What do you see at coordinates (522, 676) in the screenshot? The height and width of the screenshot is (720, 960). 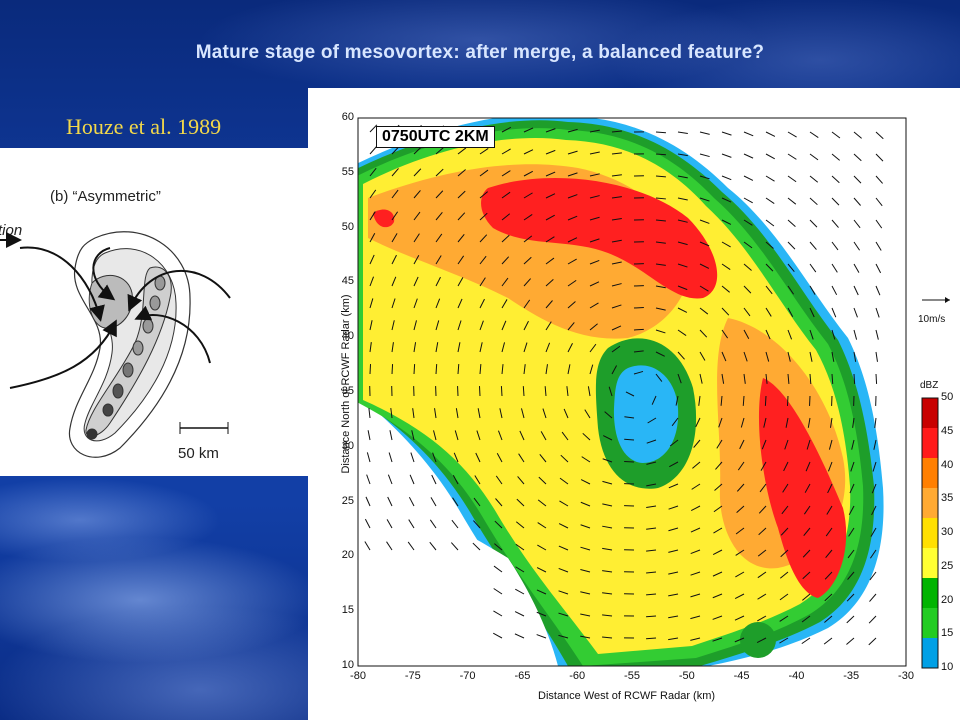 I see `x-tick-label: -65` at bounding box center [522, 676].